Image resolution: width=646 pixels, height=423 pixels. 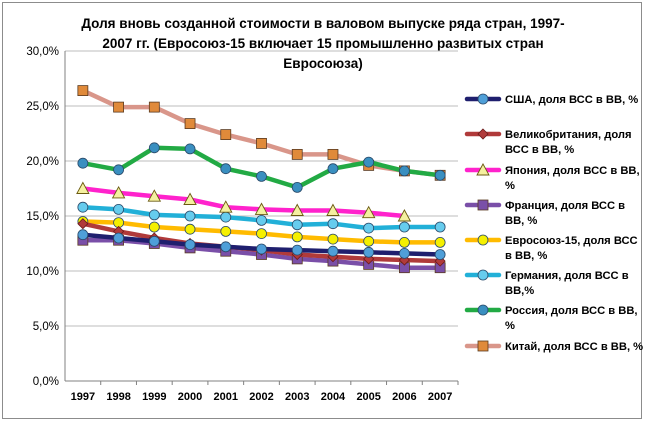 What do you see at coordinates (42, 107) in the screenshot?
I see `y-tick-label: 25,0%` at bounding box center [42, 107].